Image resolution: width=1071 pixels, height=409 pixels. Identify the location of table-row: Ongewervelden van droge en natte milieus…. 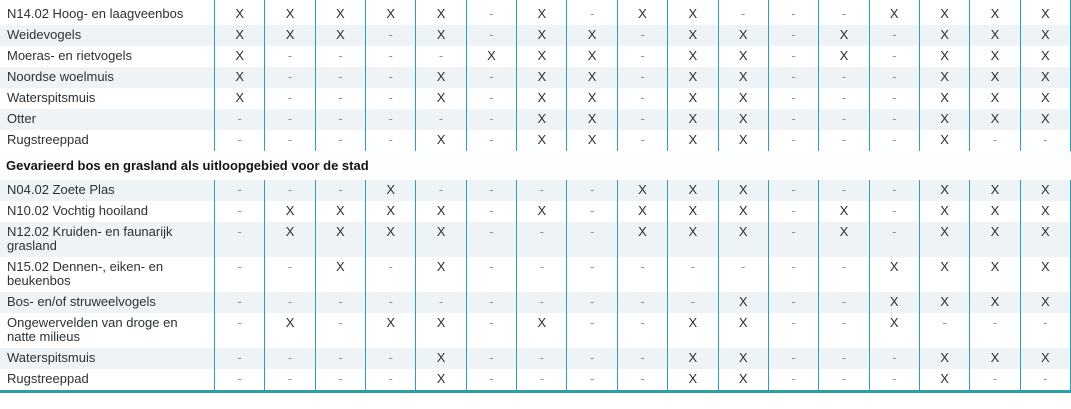
(535, 330).